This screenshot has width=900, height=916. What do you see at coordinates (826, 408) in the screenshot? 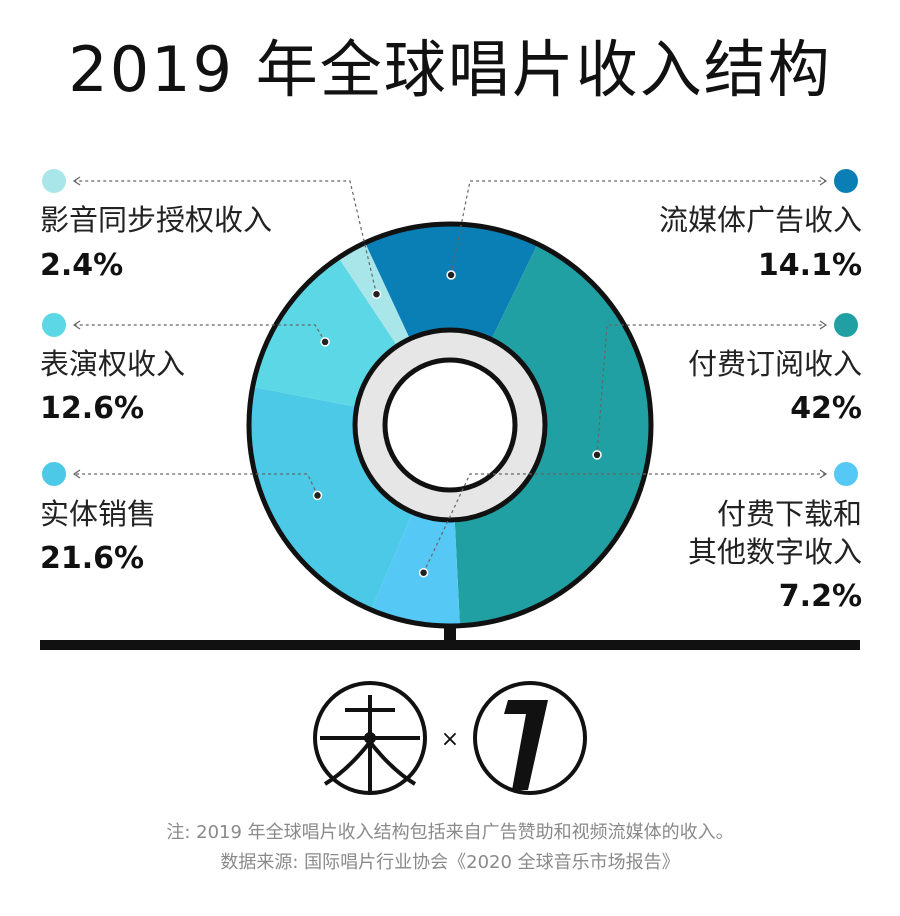
I see `slice-value-2: 42%` at bounding box center [826, 408].